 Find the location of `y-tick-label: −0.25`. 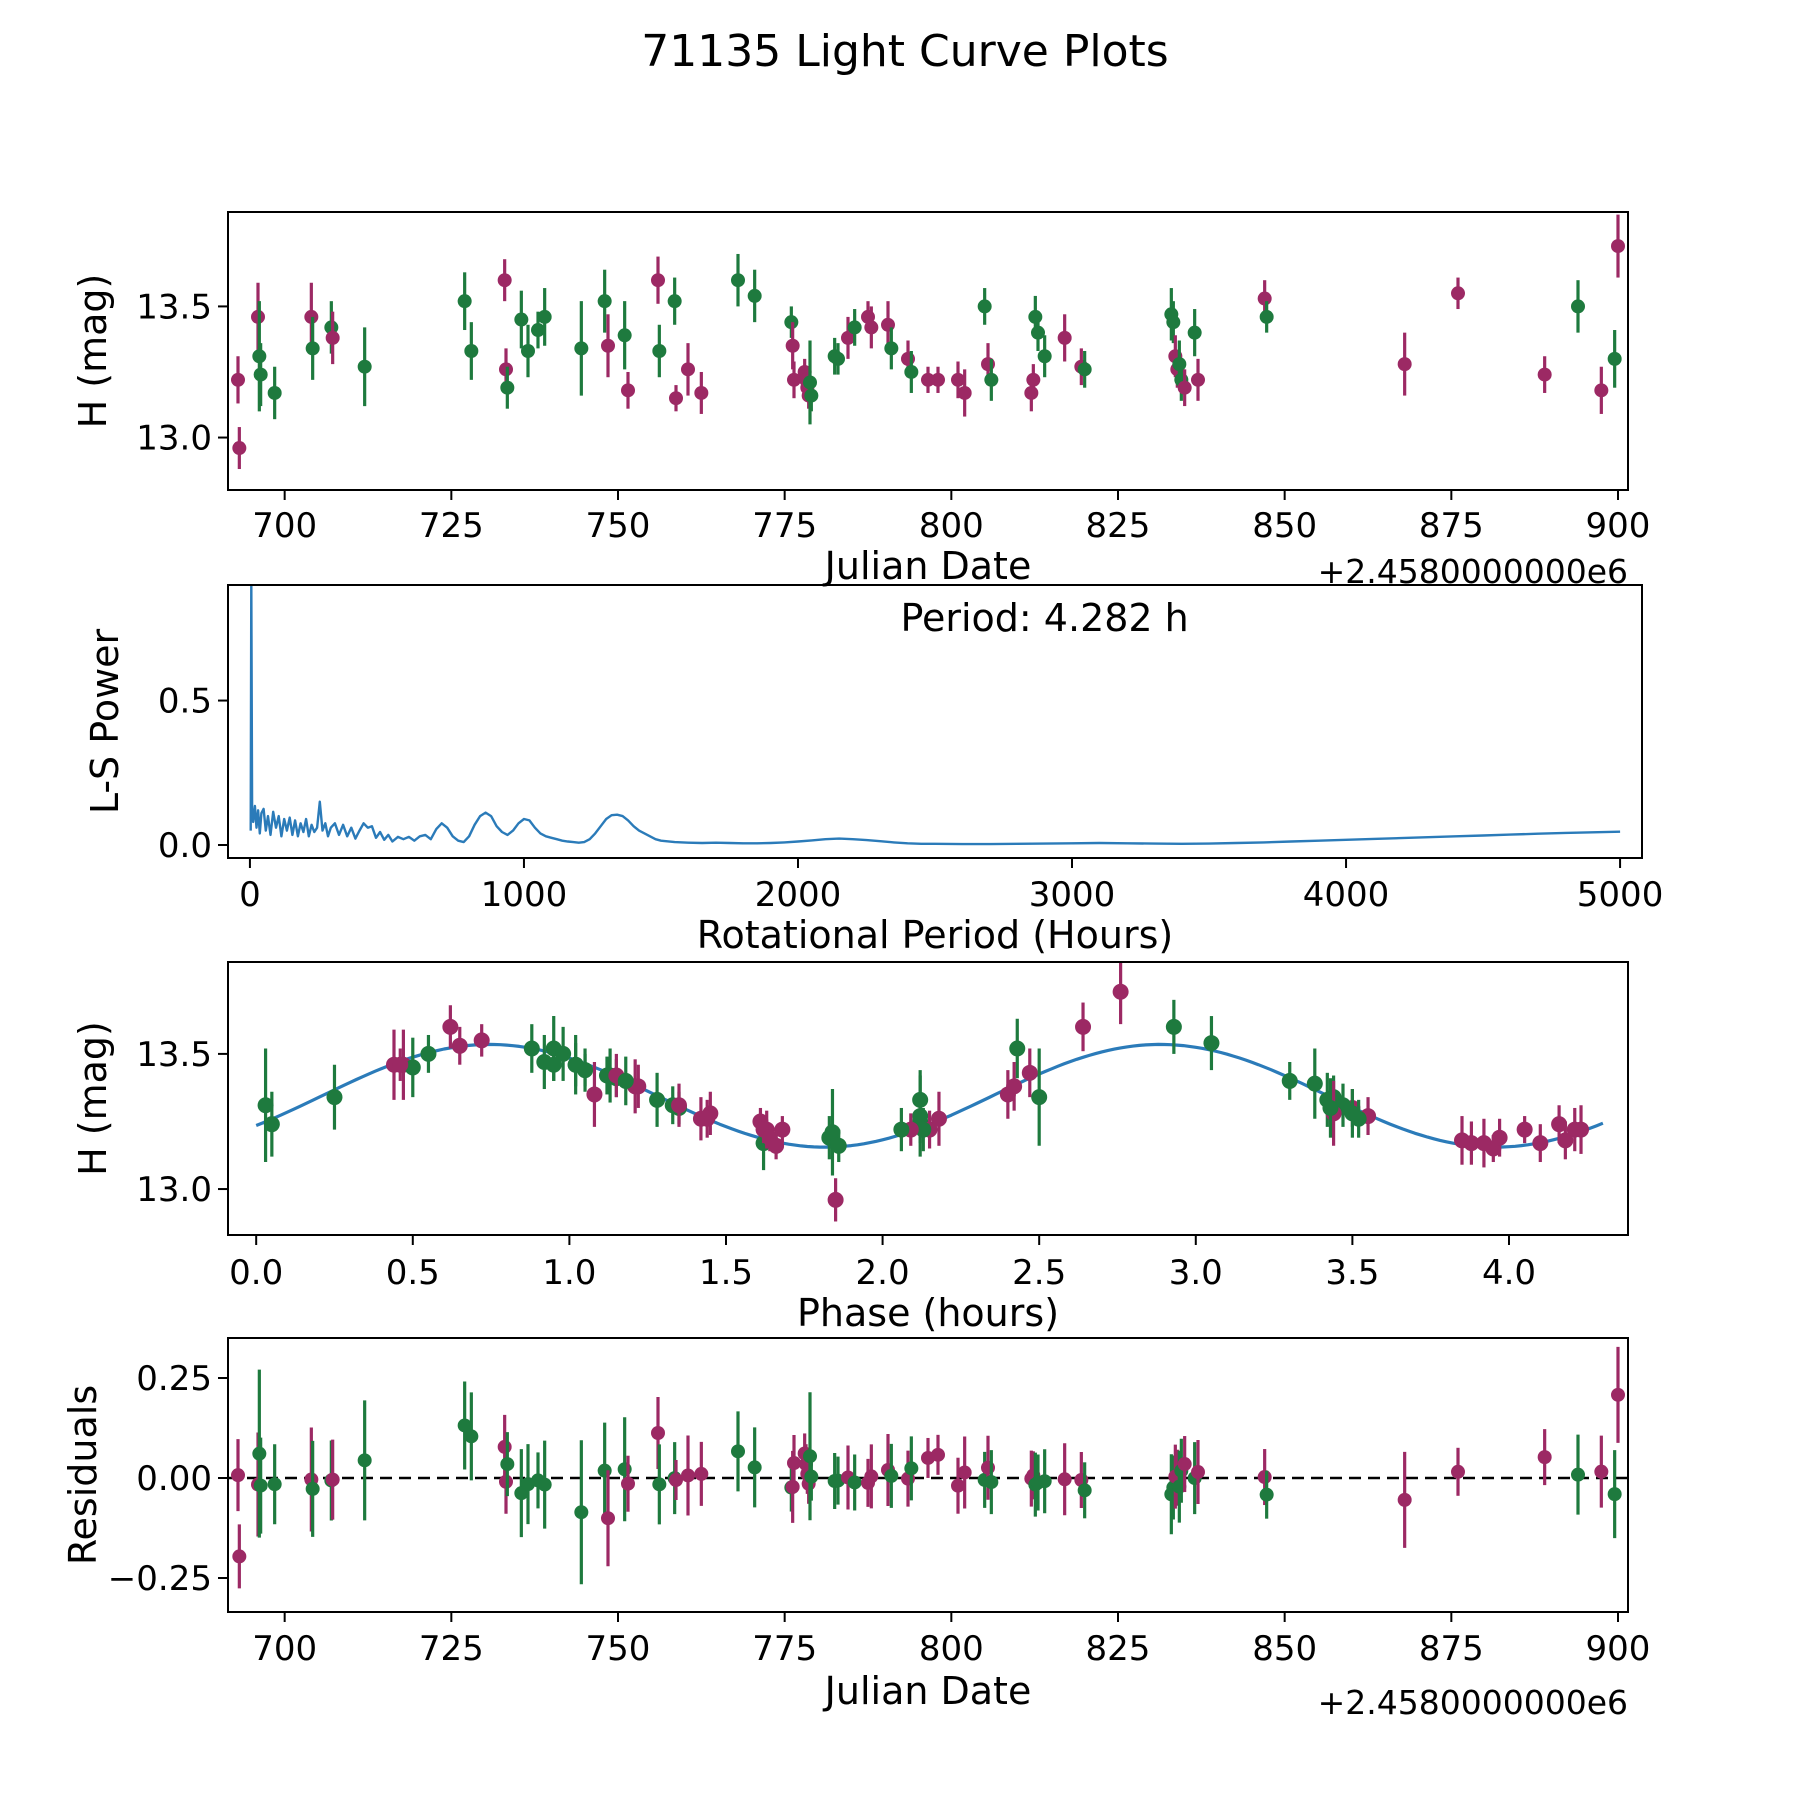

y-tick-label: −0.25 is located at coordinates (160, 1579).